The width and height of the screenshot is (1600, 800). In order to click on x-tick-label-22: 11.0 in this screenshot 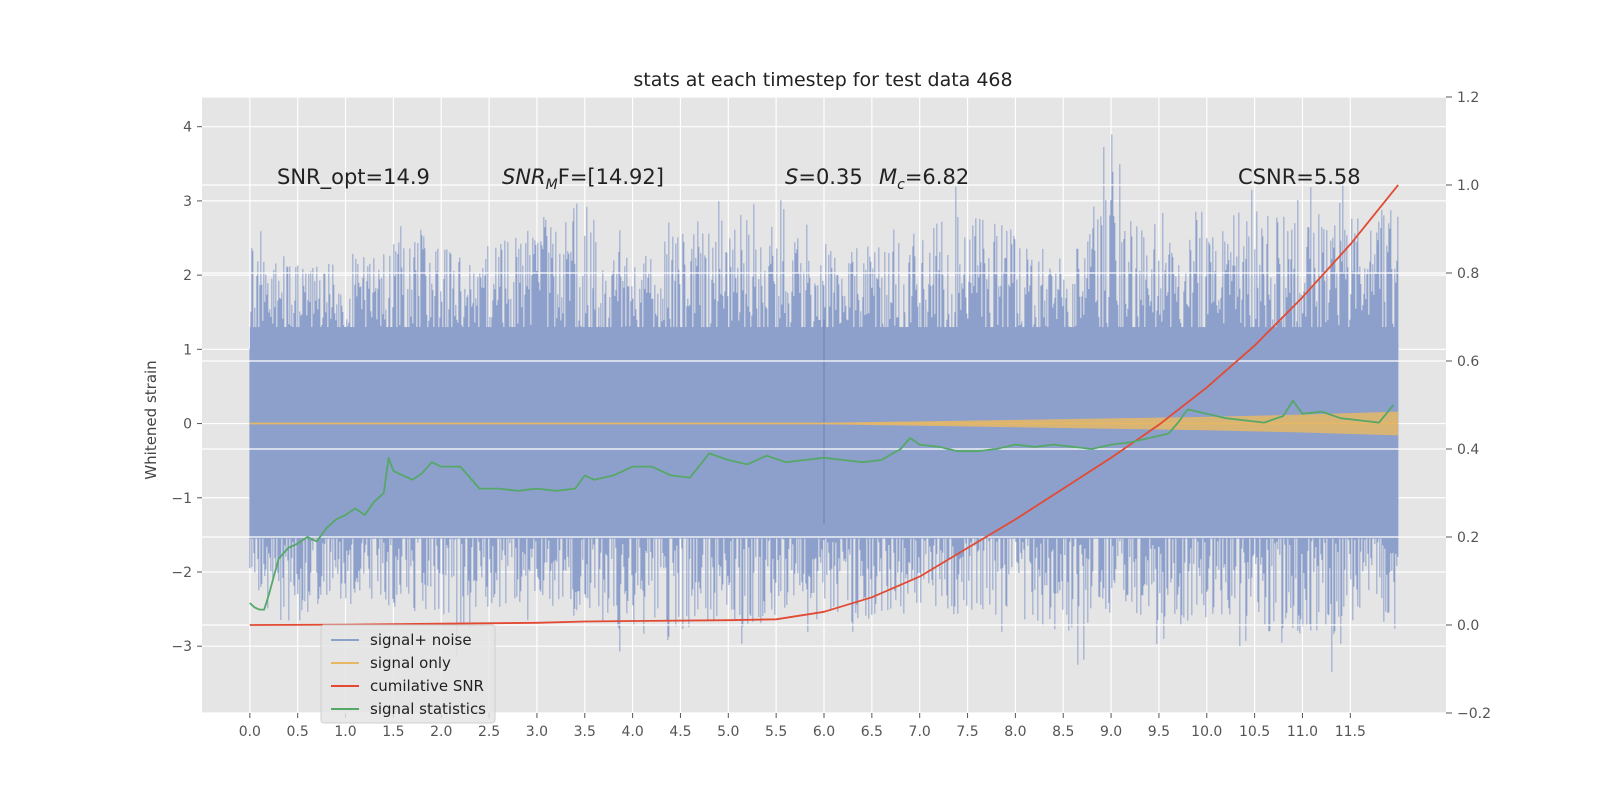, I will do `click(1302, 732)`.